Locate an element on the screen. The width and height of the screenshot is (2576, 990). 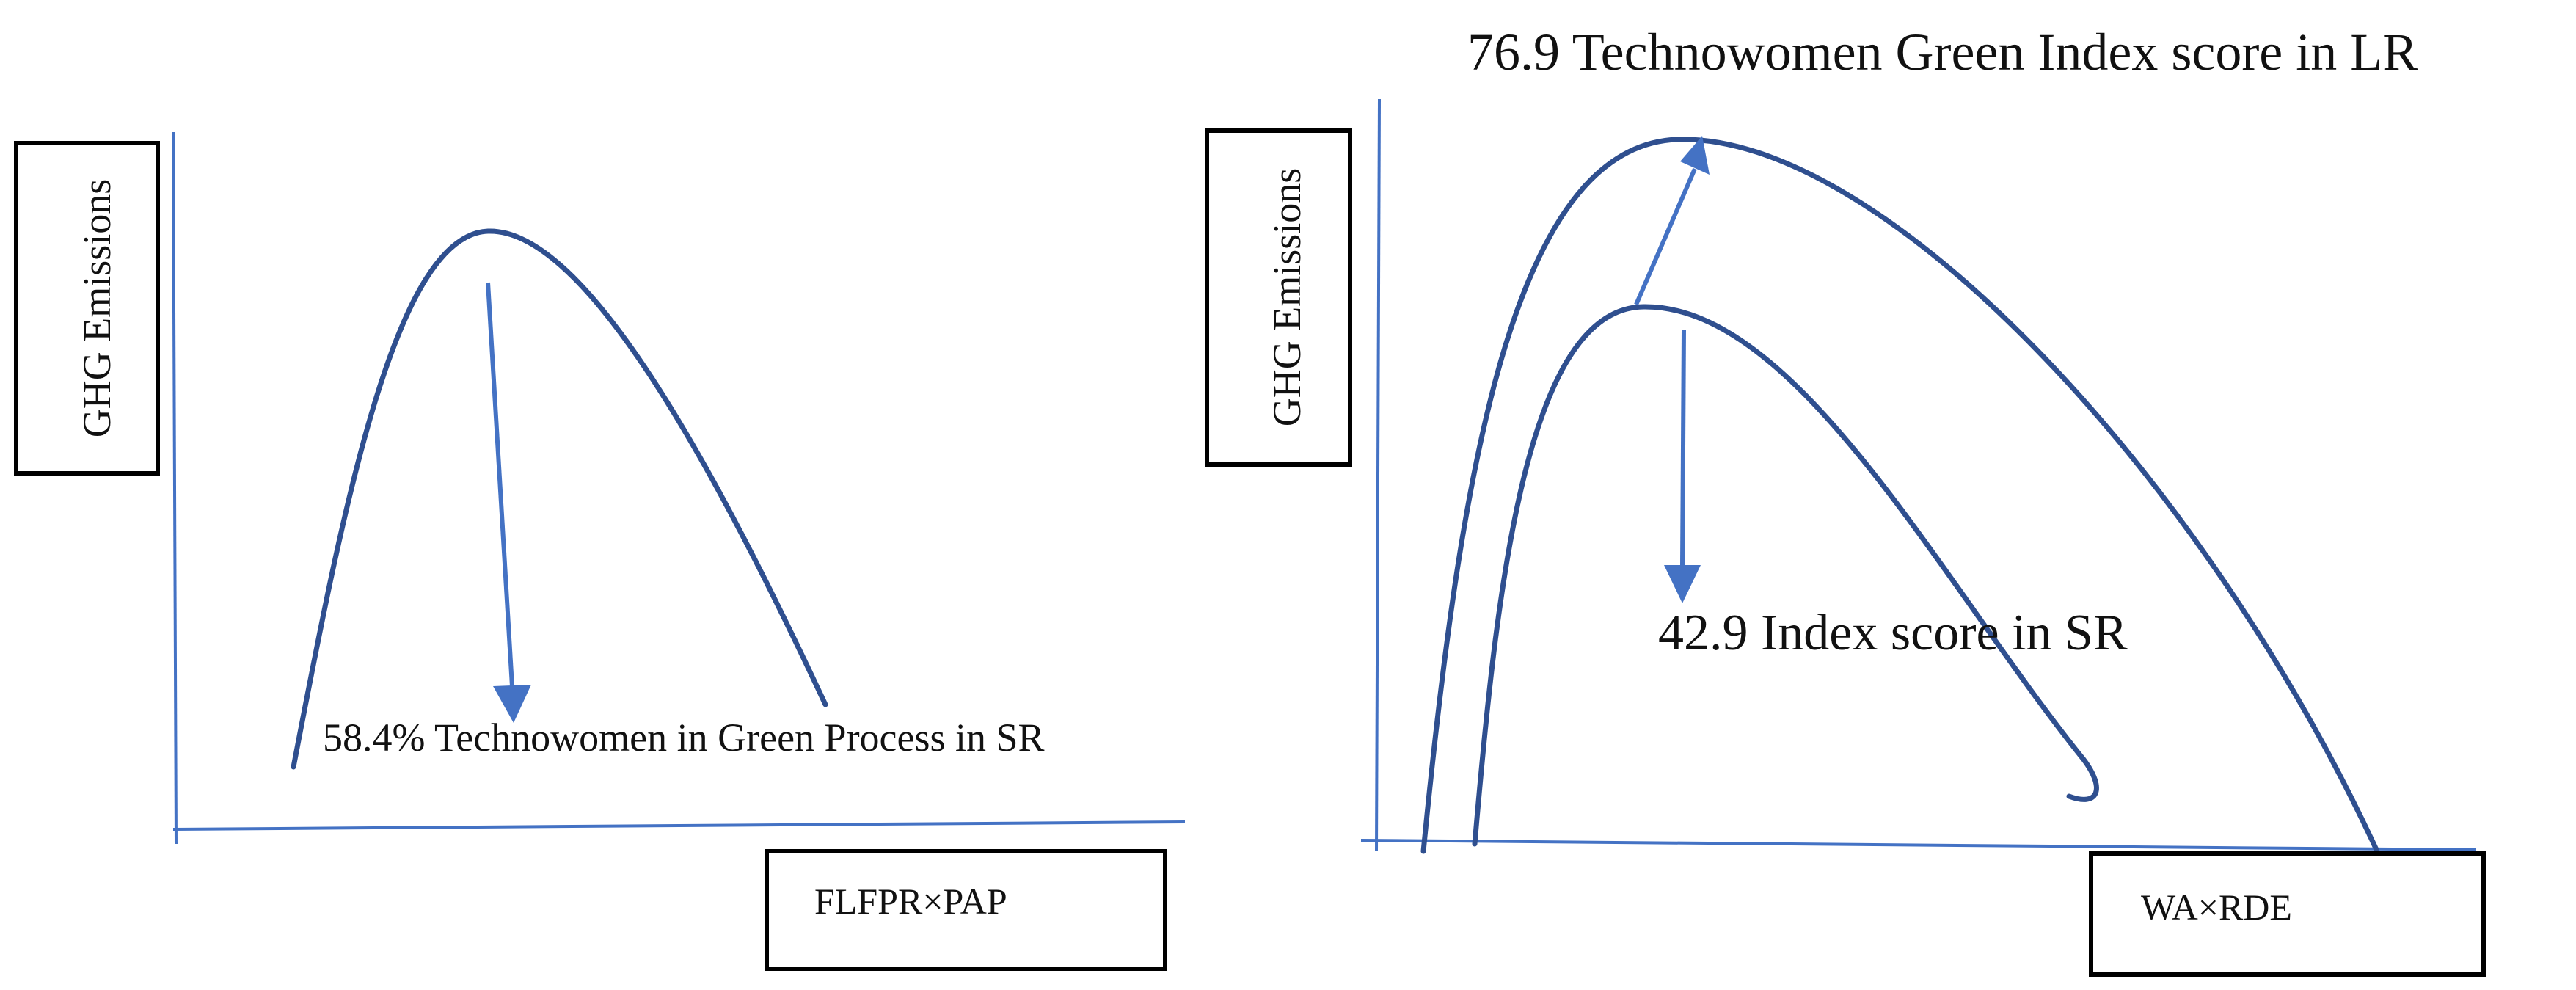
right-down-arrow is located at coordinates (1683, 466).